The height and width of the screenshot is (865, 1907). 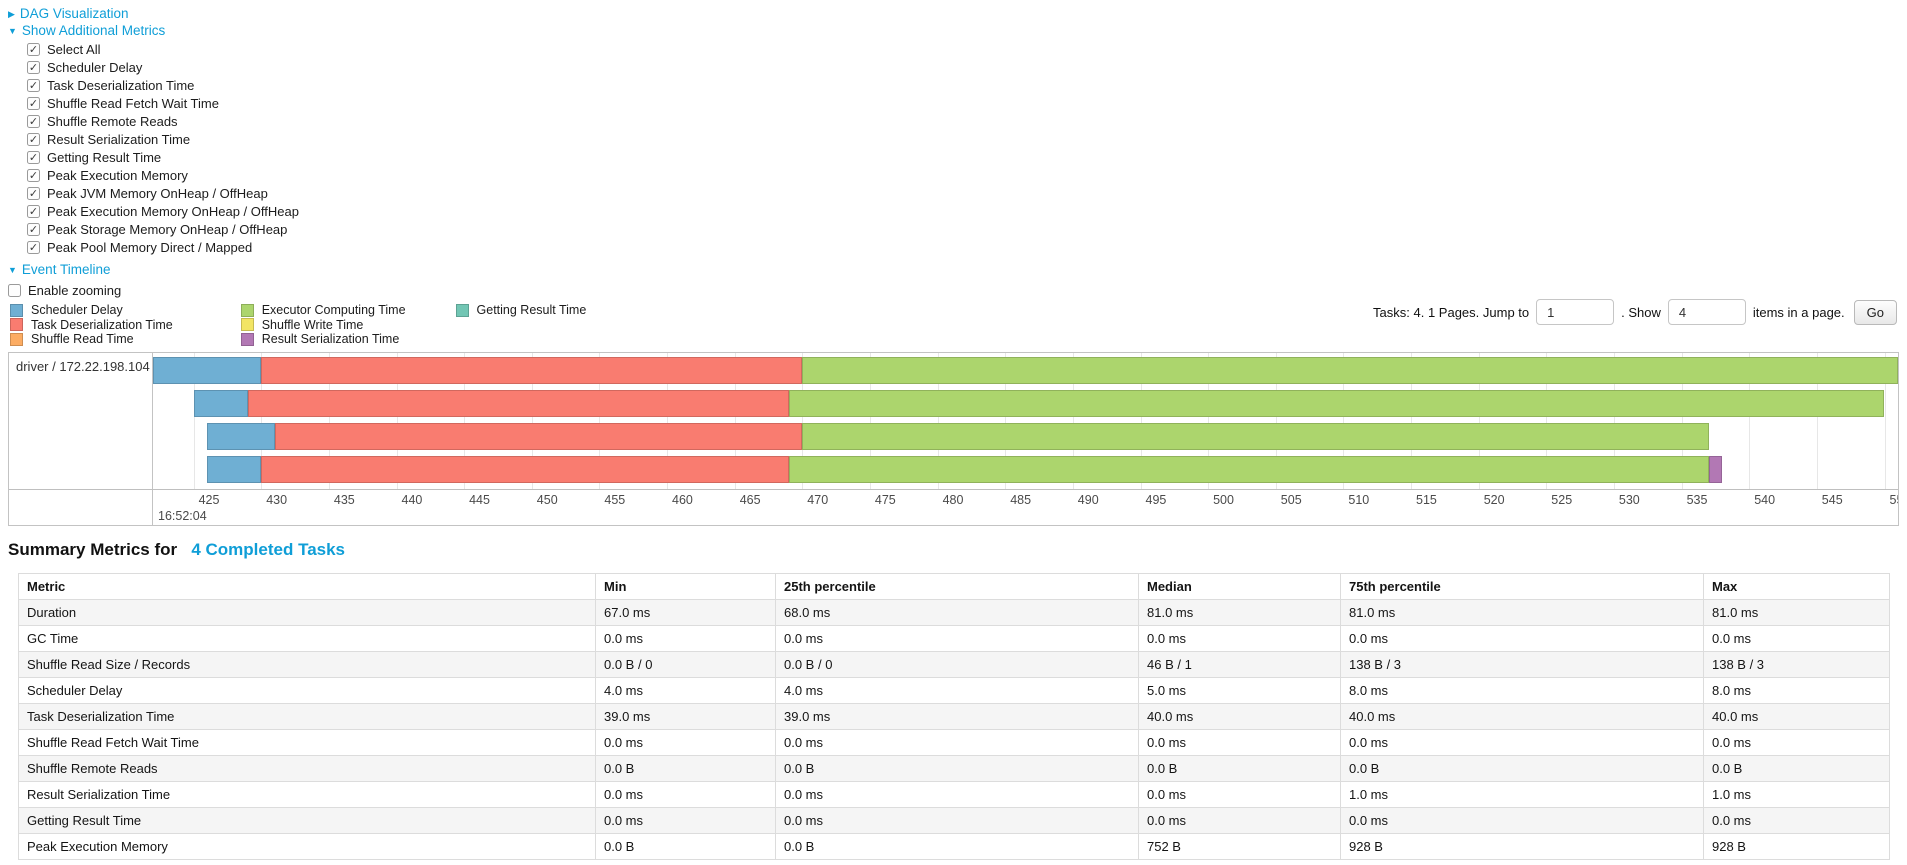 I want to click on go-button: Go, so click(x=1875, y=312).